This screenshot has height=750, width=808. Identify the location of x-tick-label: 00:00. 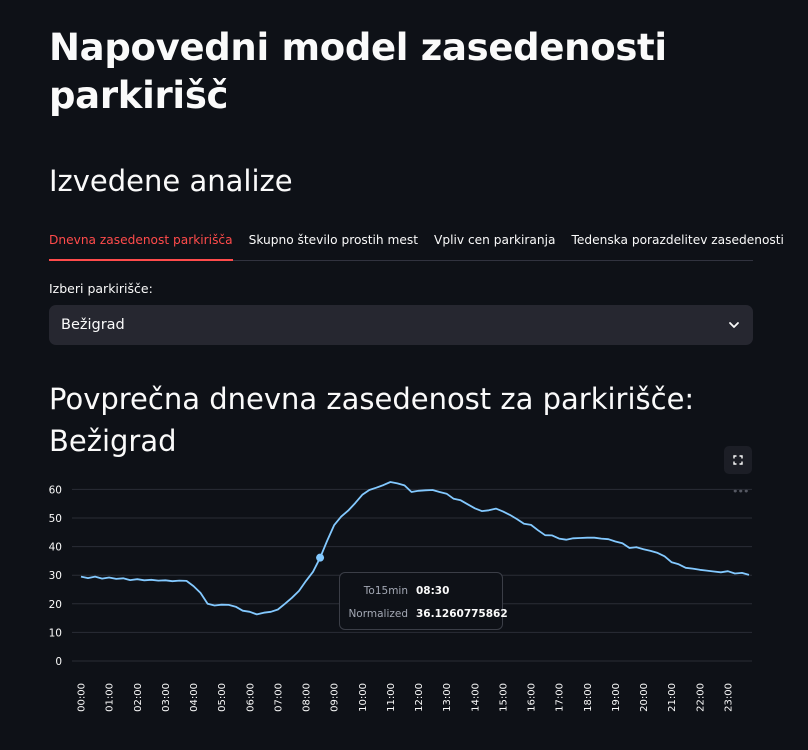
(82, 697).